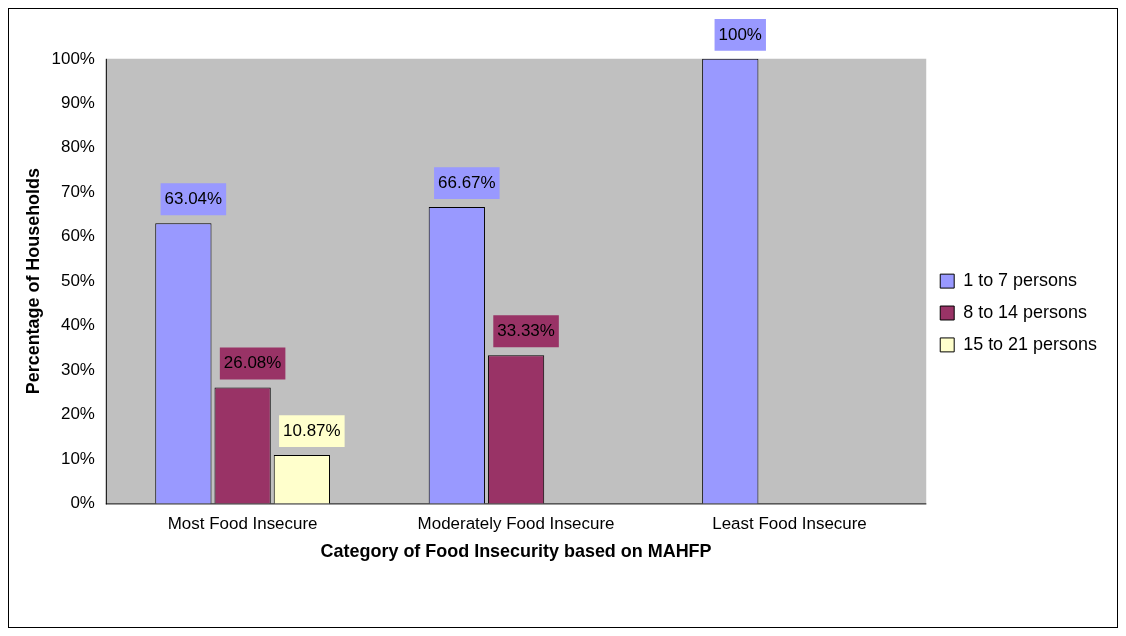  Describe the element at coordinates (312, 430) in the screenshot. I see `data-label: 10.87%` at that location.